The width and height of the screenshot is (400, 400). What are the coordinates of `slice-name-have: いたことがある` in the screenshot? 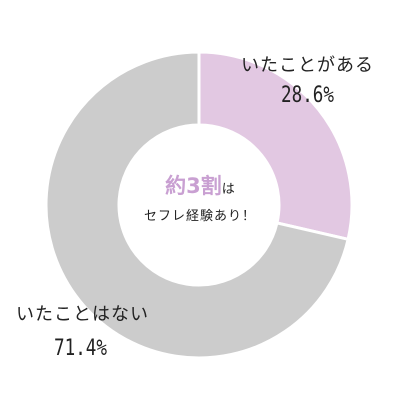 It's located at (307, 65).